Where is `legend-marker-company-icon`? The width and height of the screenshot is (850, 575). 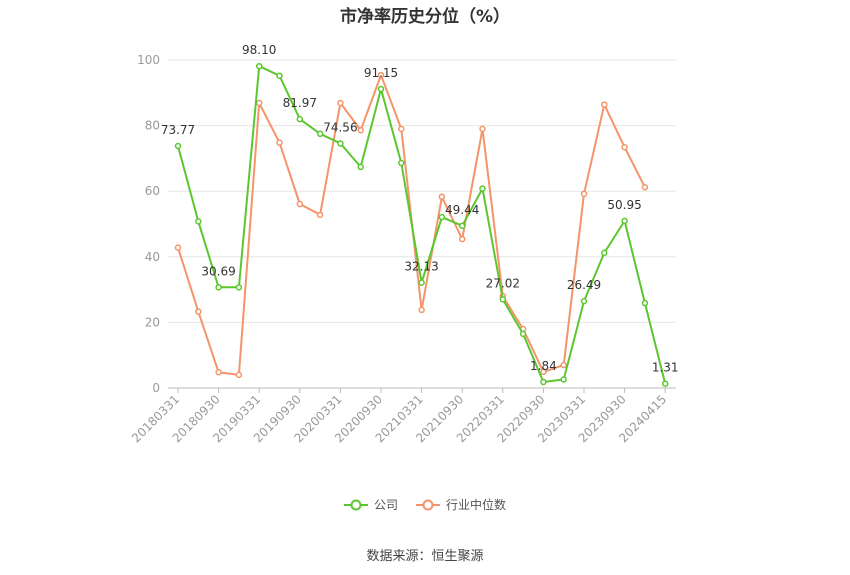
legend-marker-company-icon is located at coordinates (355, 504).